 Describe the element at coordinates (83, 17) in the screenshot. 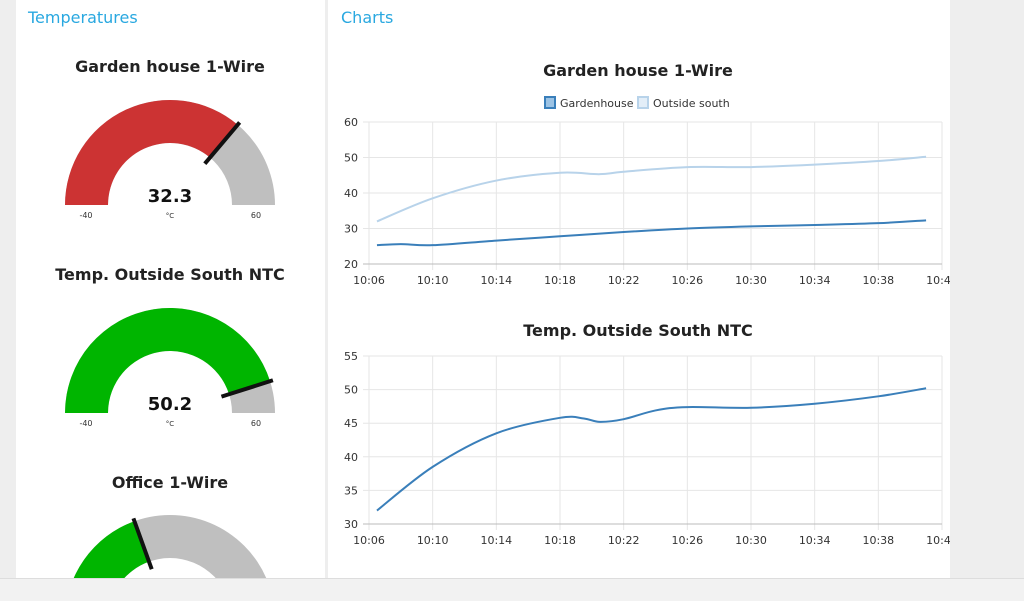

I see `temperatures-group-title: Temperatures` at that location.